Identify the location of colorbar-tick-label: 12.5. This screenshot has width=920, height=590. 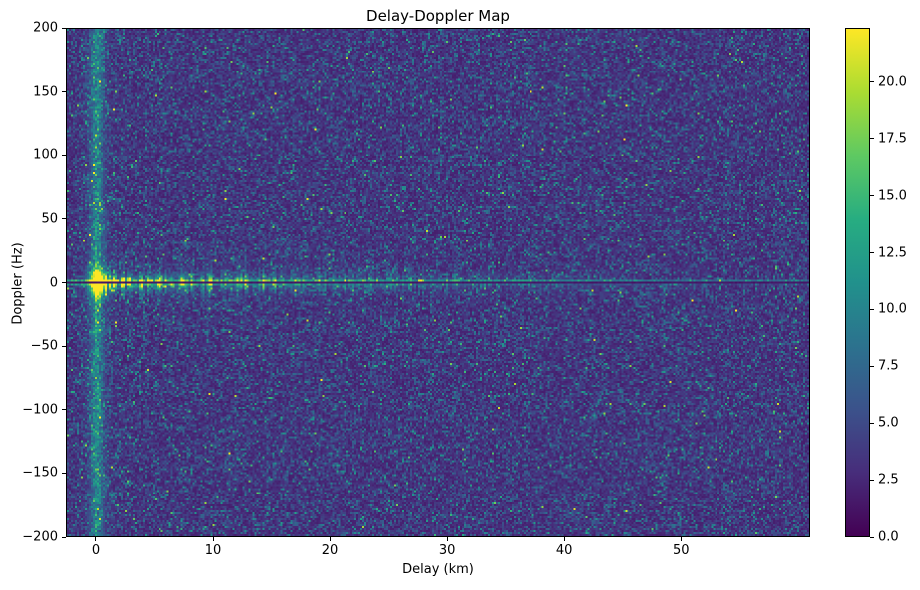
(892, 253).